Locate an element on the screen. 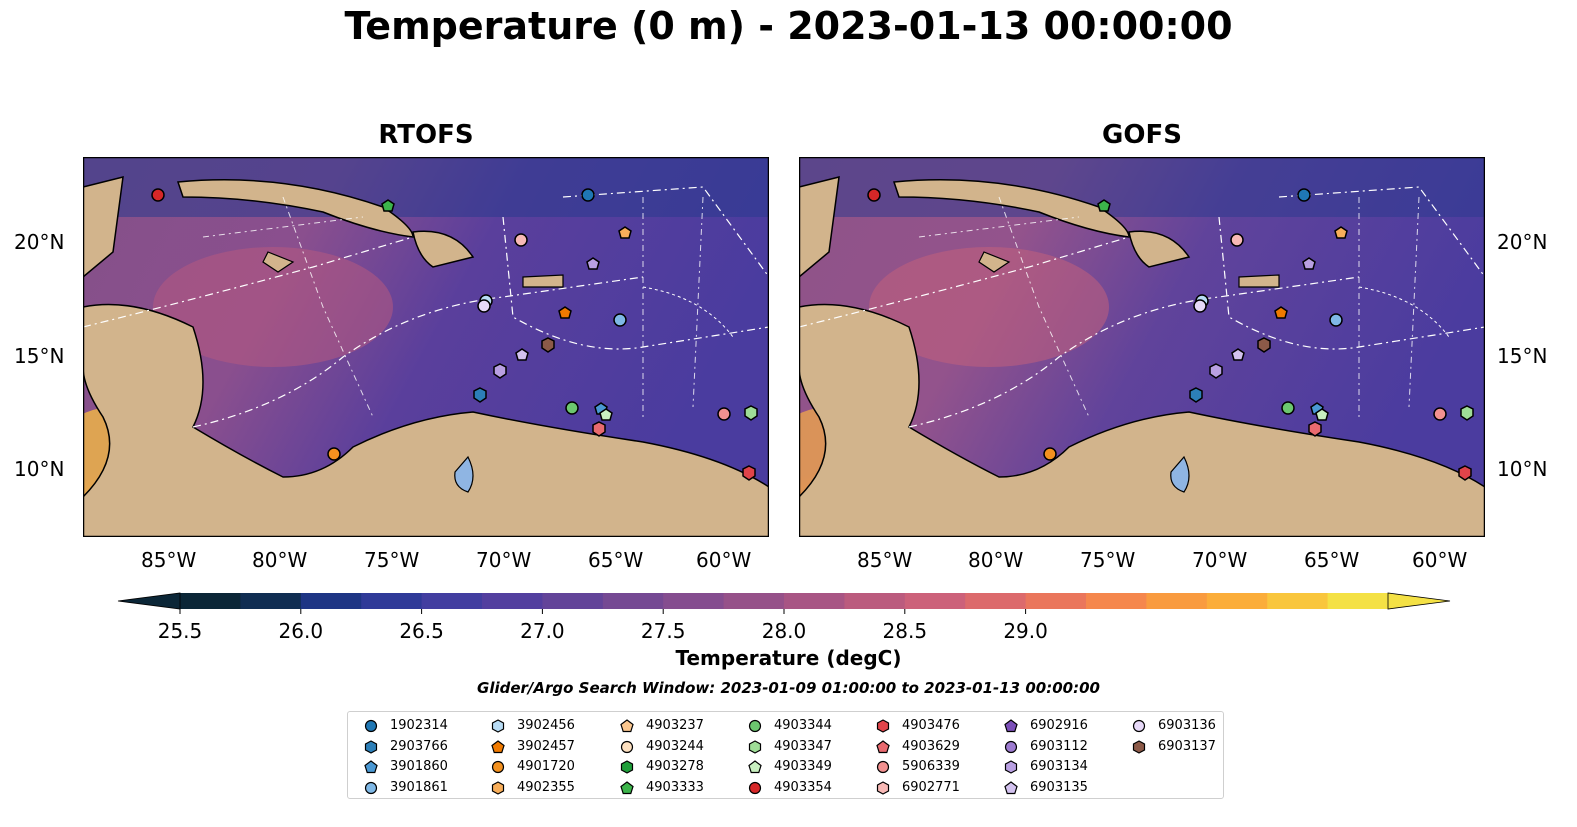 The image size is (1577, 827). legend-label: 6903137 is located at coordinates (1187, 746).